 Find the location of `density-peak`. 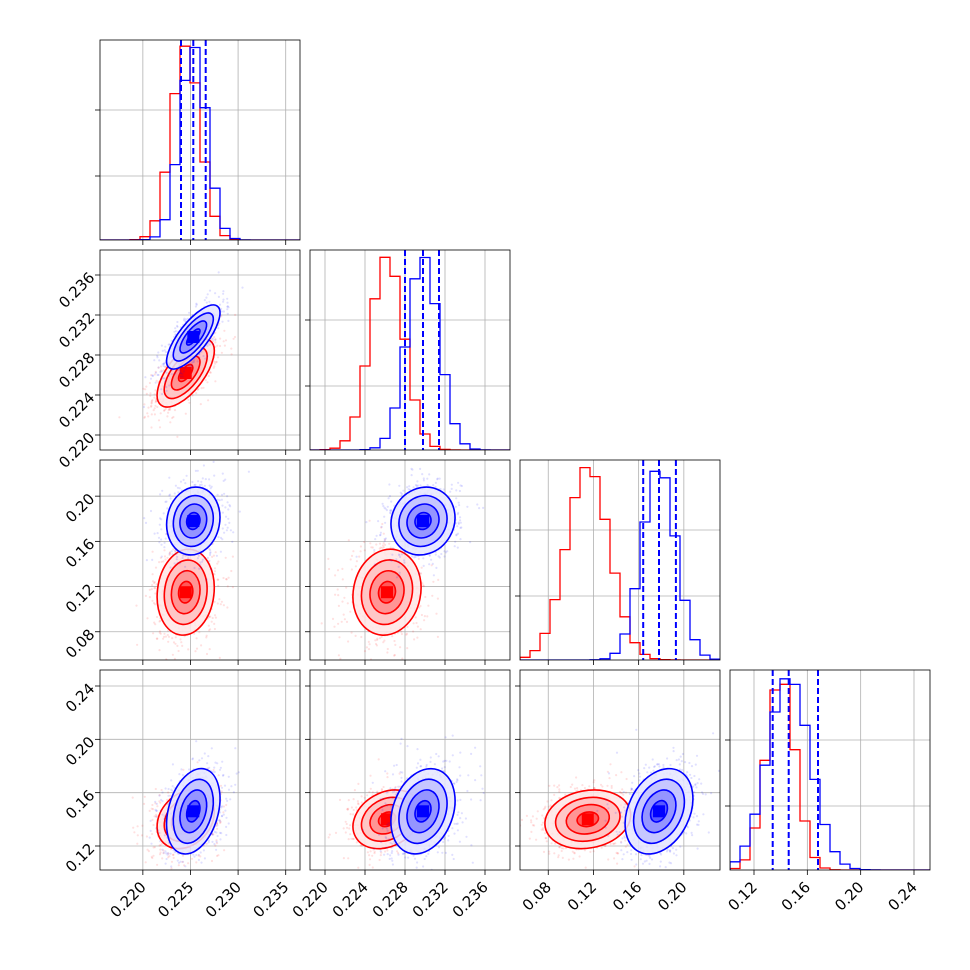

density-peak is located at coordinates (387, 592).